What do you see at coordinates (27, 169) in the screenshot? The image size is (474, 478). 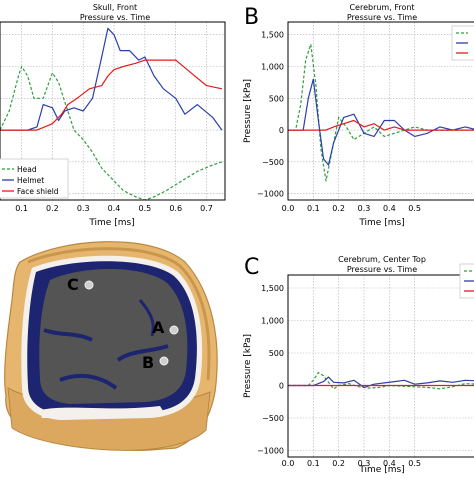 I see `legend-head-label: Head` at bounding box center [27, 169].